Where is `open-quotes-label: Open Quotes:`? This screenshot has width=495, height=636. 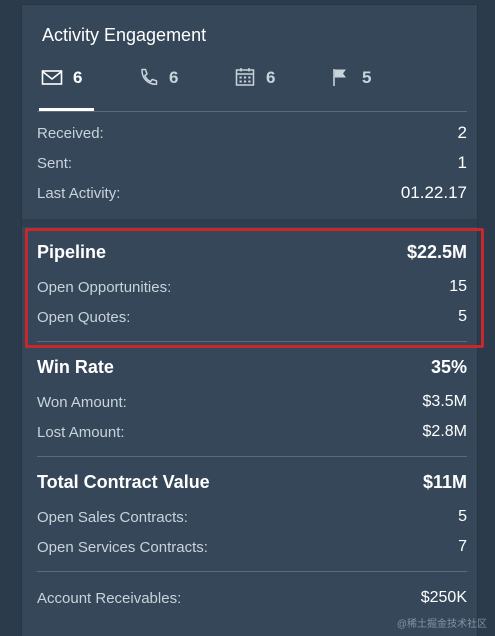 open-quotes-label: Open Quotes: is located at coordinates (84, 317).